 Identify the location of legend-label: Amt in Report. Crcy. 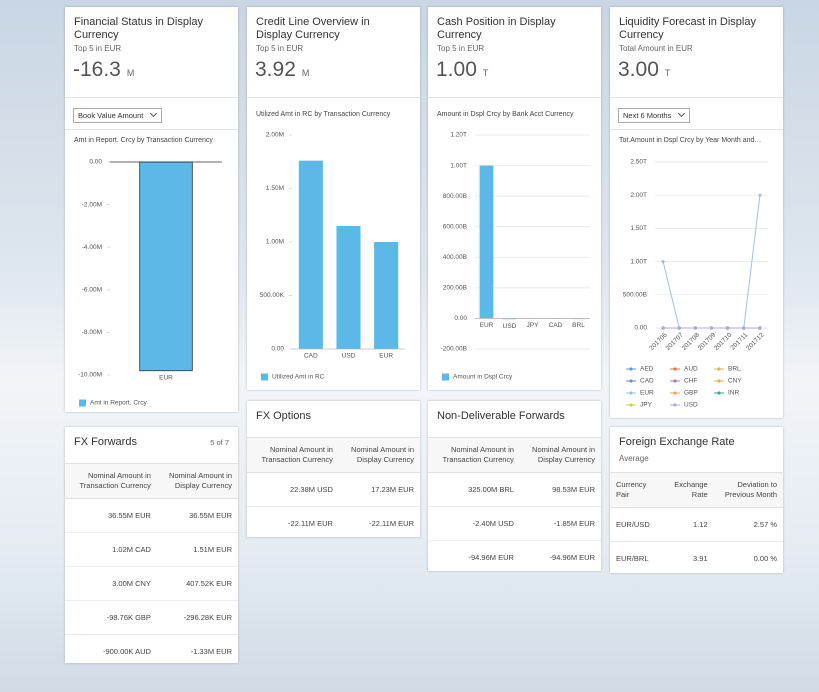
(118, 403).